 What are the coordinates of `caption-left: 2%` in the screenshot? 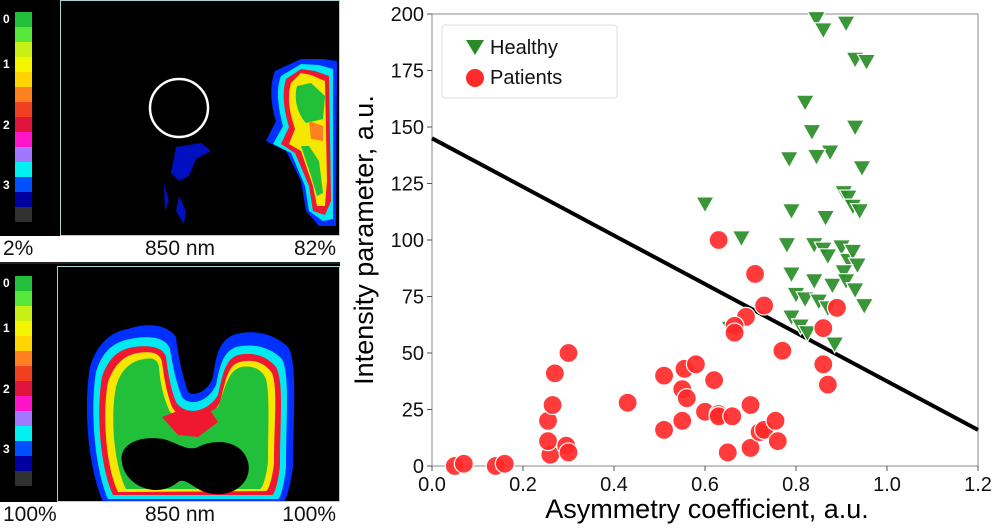 It's located at (18, 248).